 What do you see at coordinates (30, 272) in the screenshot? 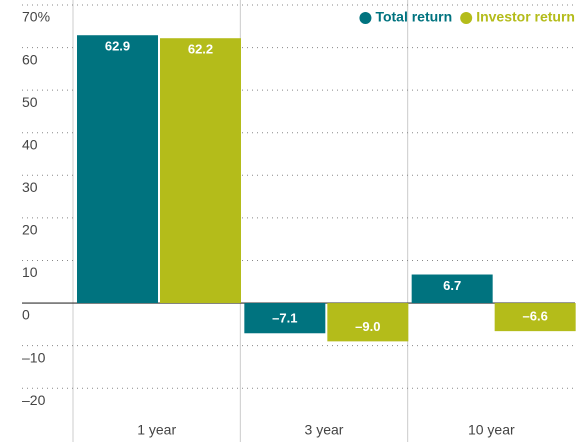
I see `y-tick-label: 10` at bounding box center [30, 272].